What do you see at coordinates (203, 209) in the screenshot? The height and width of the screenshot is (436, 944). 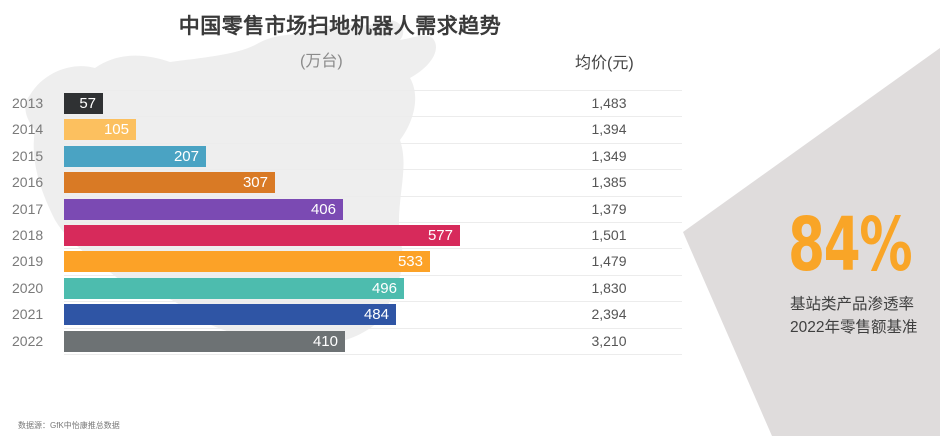 I see `units-bar: 406` at bounding box center [203, 209].